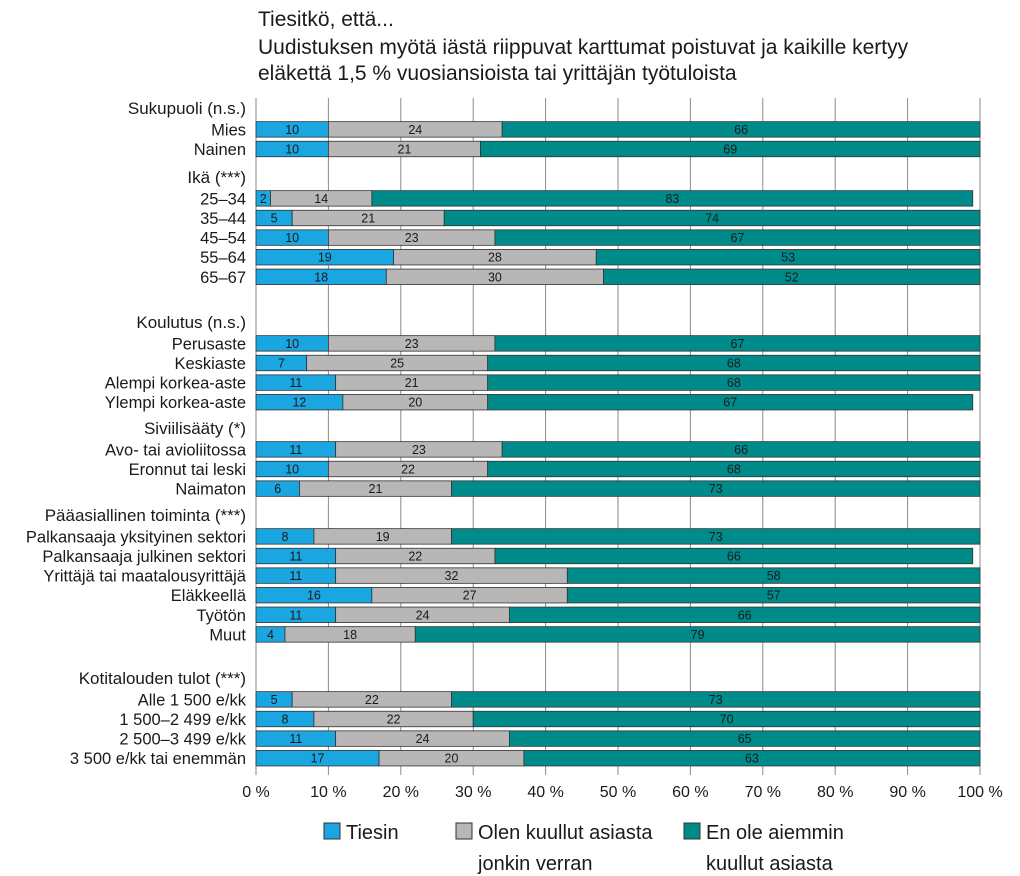 This screenshot has width=1020, height=876. Describe the element at coordinates (372, 833) in the screenshot. I see `legend-label: Tiesin` at that location.